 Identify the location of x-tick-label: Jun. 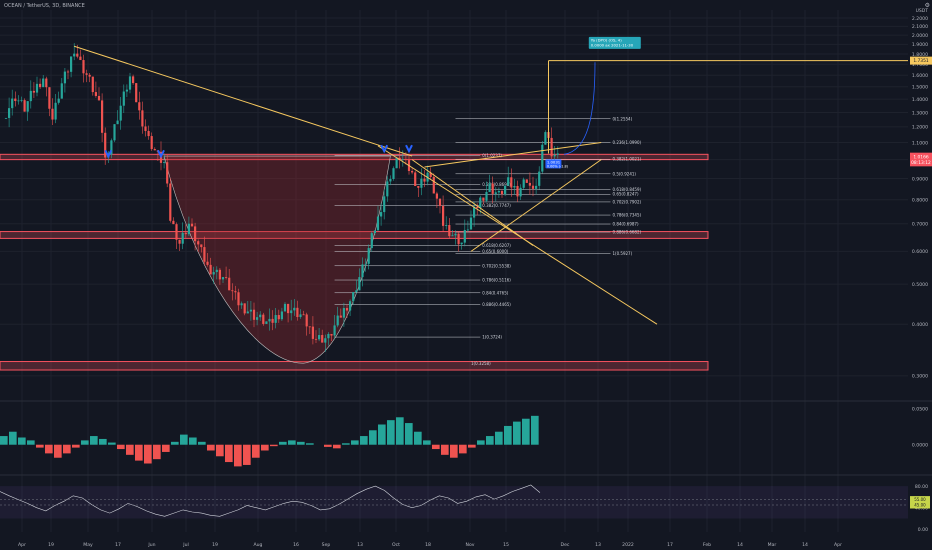
(151, 545).